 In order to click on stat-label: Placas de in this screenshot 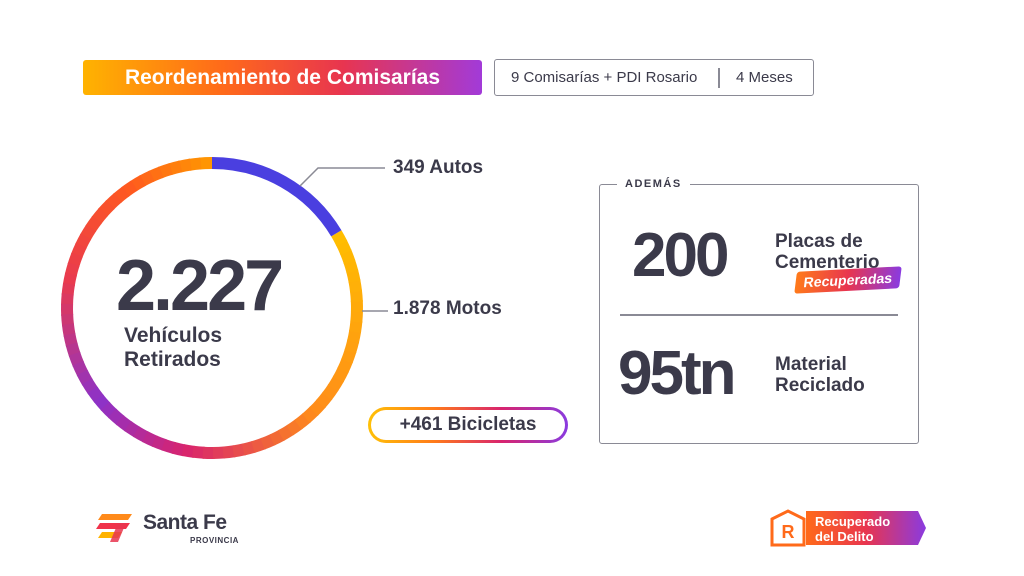, I will do `click(819, 241)`.